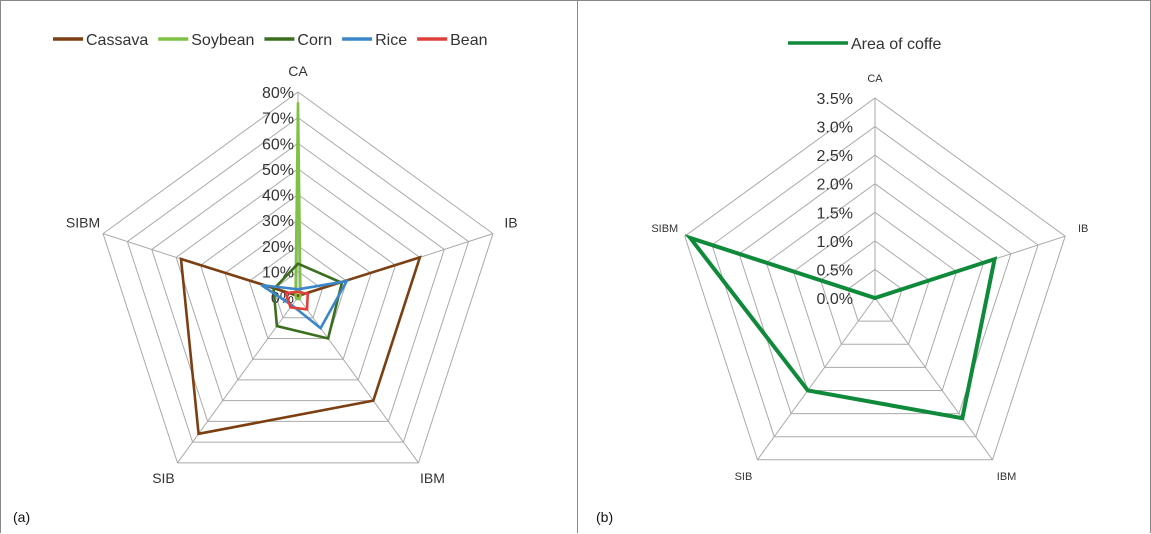 This screenshot has width=1151, height=534. What do you see at coordinates (278, 119) in the screenshot?
I see `tick-label: 70%` at bounding box center [278, 119].